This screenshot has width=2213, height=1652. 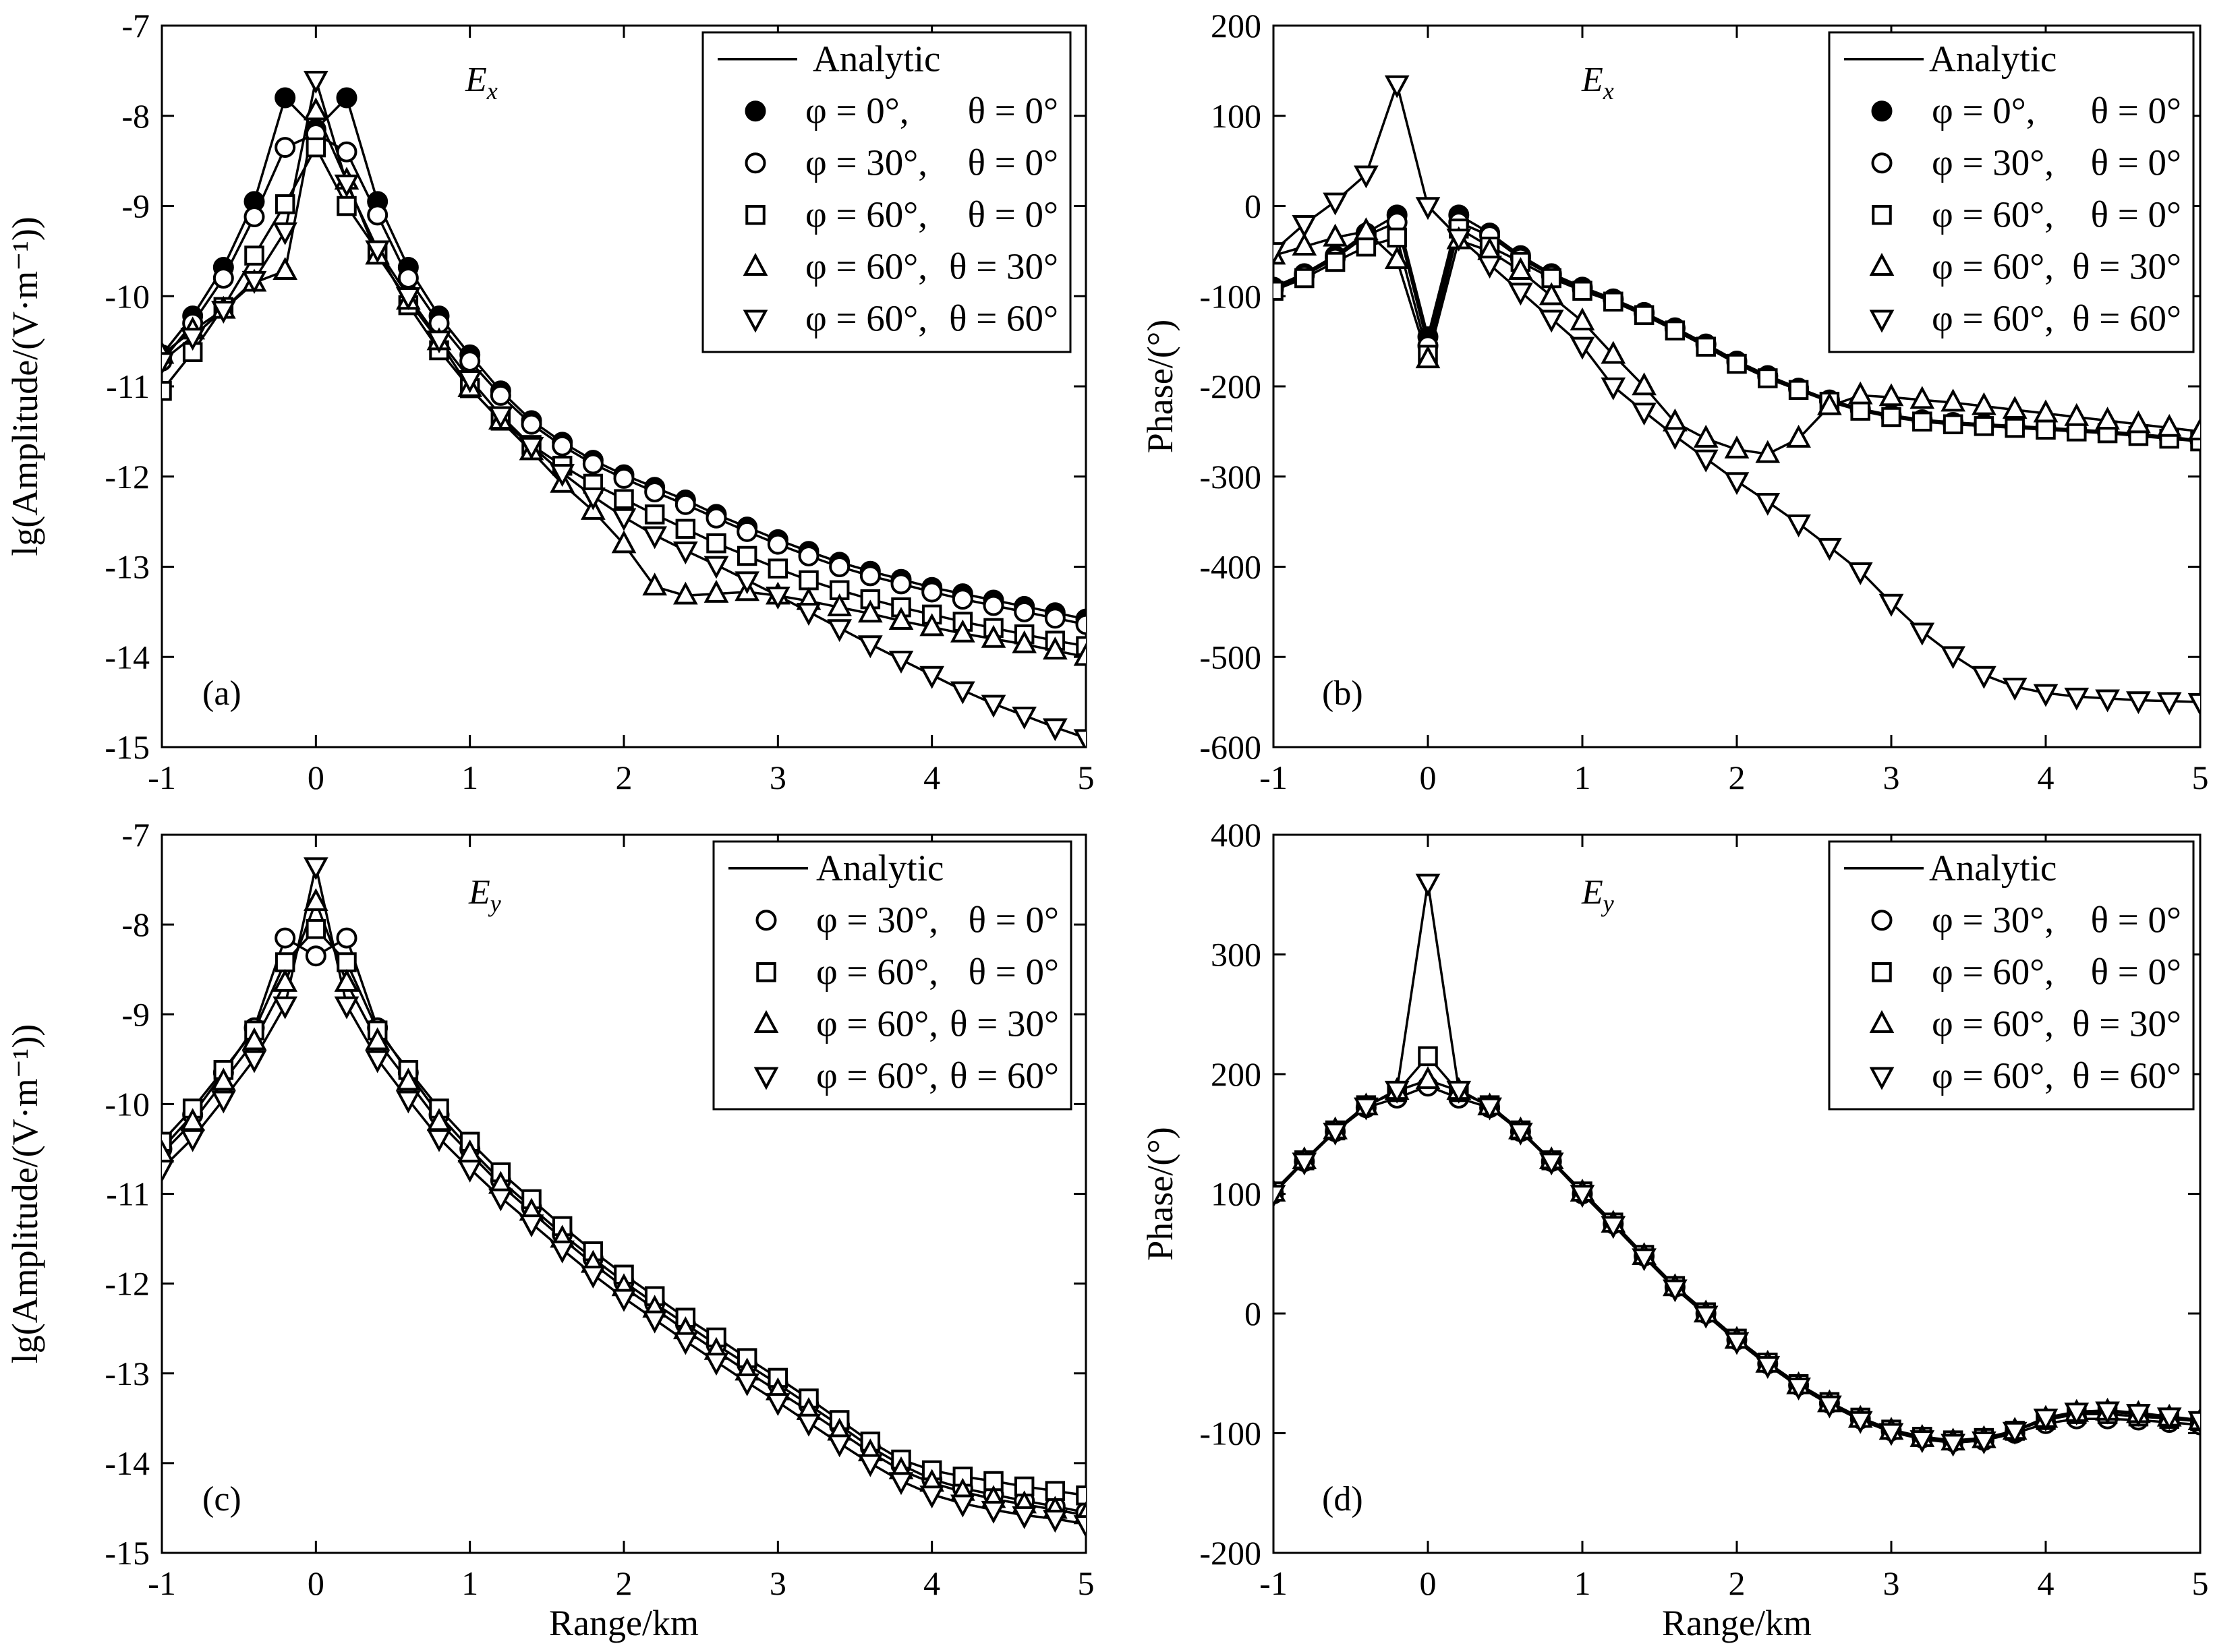 I want to click on y-tick-label: -400, so click(x=1230, y=567).